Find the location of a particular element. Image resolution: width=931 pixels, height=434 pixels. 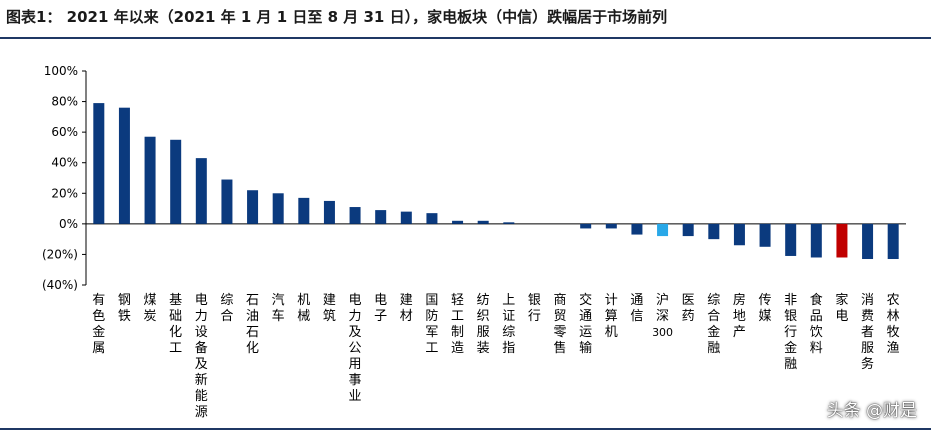

category-label: 医药 is located at coordinates (688, 308).